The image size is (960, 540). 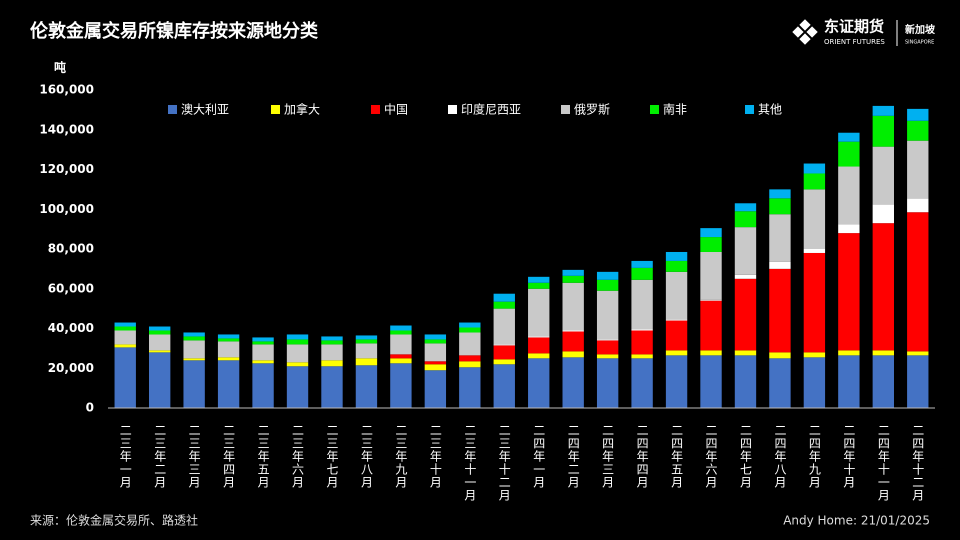 I want to click on x-tick-label: 二四年五月, so click(x=677, y=456).